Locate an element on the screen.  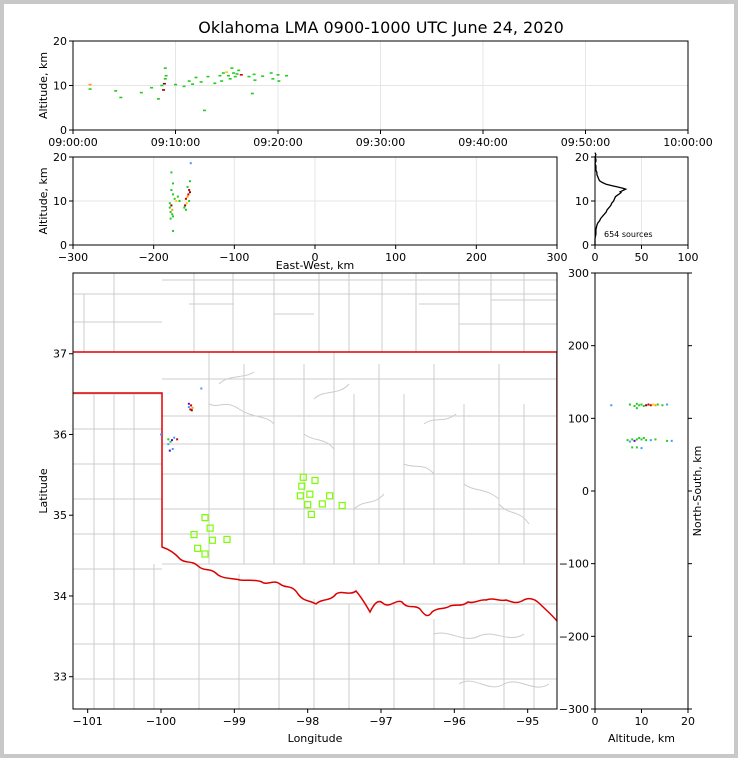
y-tick-label: −100 is located at coordinates (574, 564).